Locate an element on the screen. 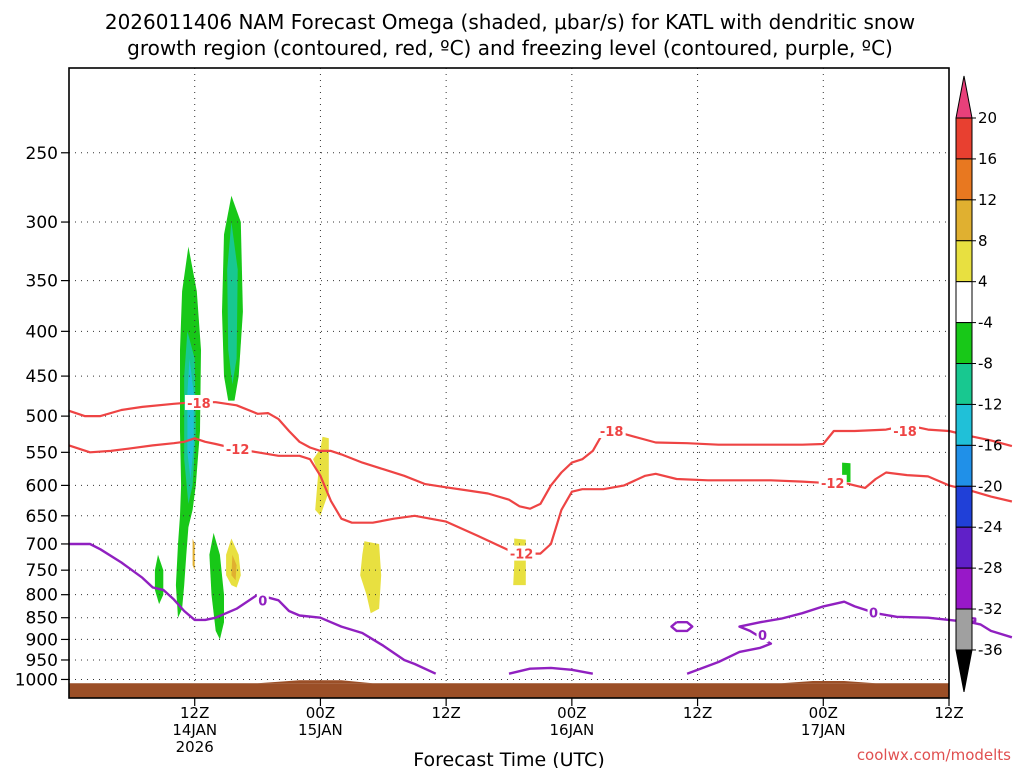 This screenshot has width=1024, height=768. contour-label-8: 0 is located at coordinates (873, 613).